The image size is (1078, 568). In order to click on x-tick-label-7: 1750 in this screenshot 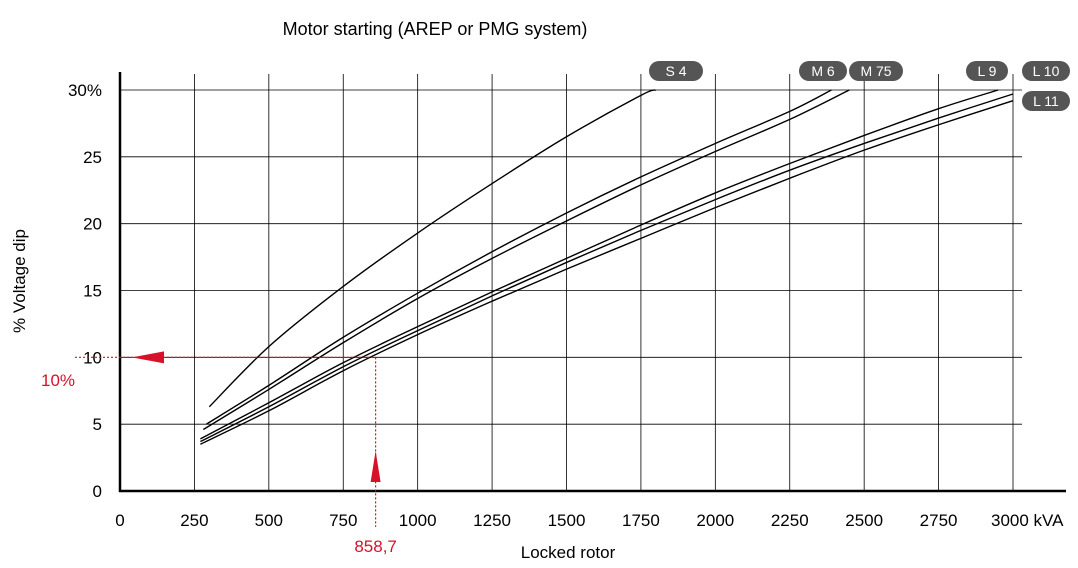, I will do `click(641, 520)`.